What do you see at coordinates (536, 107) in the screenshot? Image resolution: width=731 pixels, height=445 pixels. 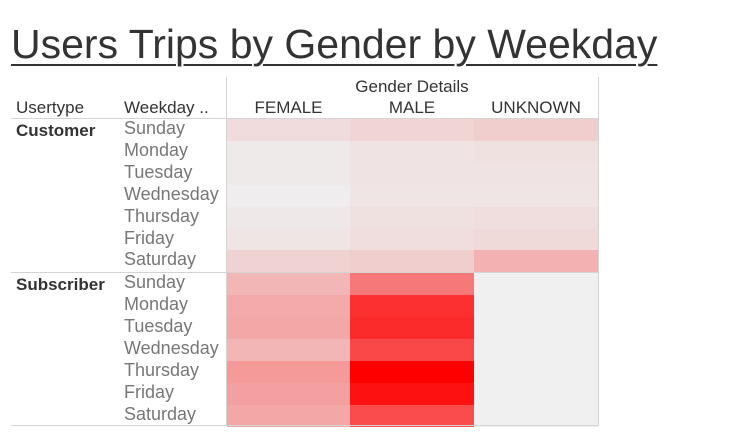 I see `column-header-unknown: UNKNOWN` at bounding box center [536, 107].